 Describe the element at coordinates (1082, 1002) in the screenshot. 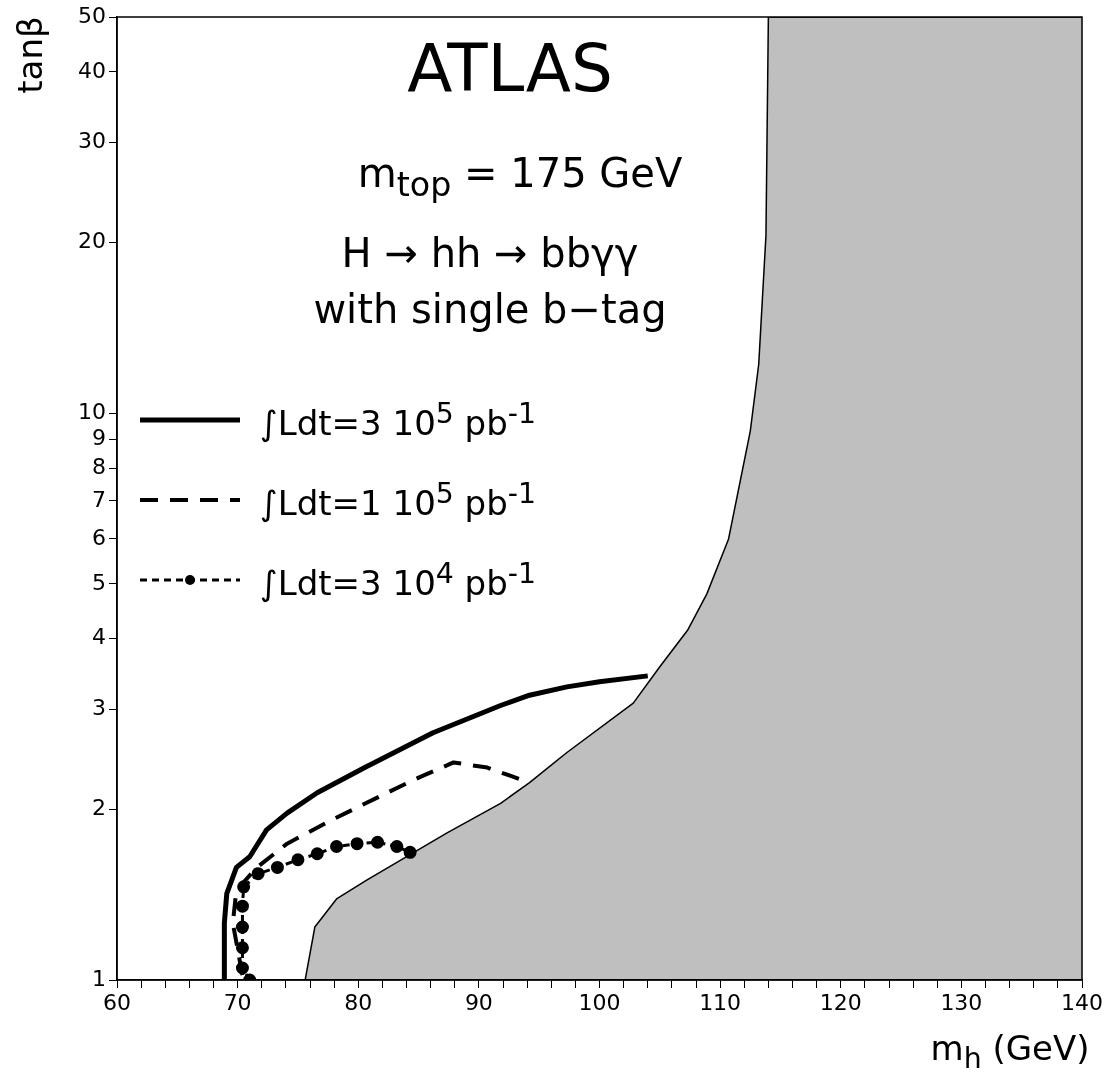

I see `x-tick-label: 140` at that location.